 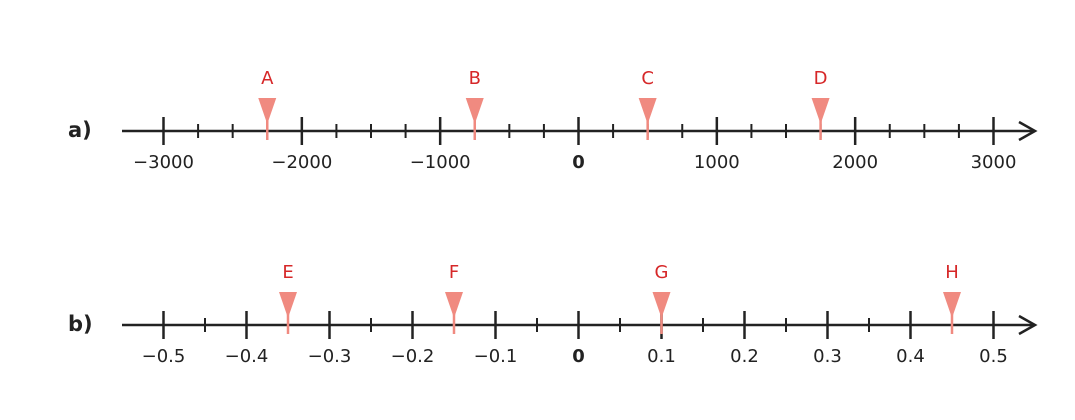 What do you see at coordinates (301, 162) in the screenshot?
I see `tick-label: −2000` at bounding box center [301, 162].